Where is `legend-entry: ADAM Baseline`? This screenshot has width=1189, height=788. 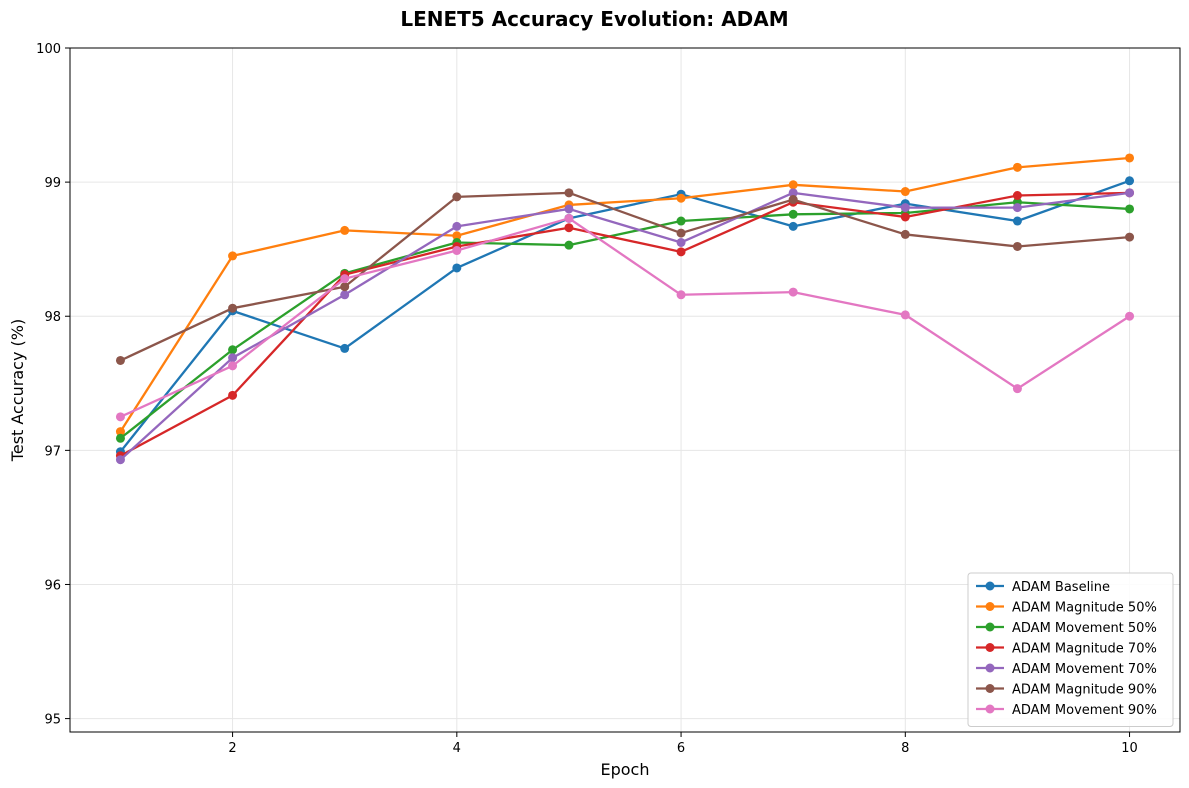 legend-entry: ADAM Baseline is located at coordinates (1043, 587).